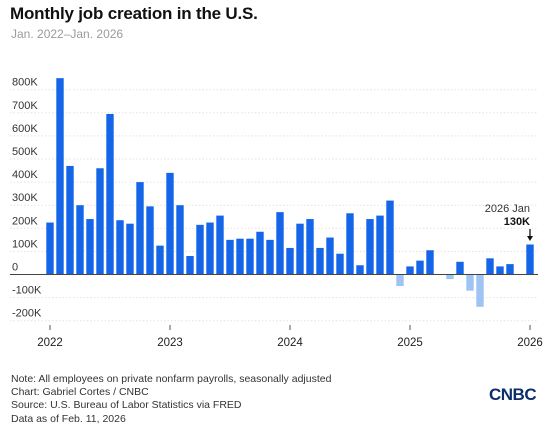  Describe the element at coordinates (170, 343) in the screenshot. I see `x-tick-label: 2023` at that location.